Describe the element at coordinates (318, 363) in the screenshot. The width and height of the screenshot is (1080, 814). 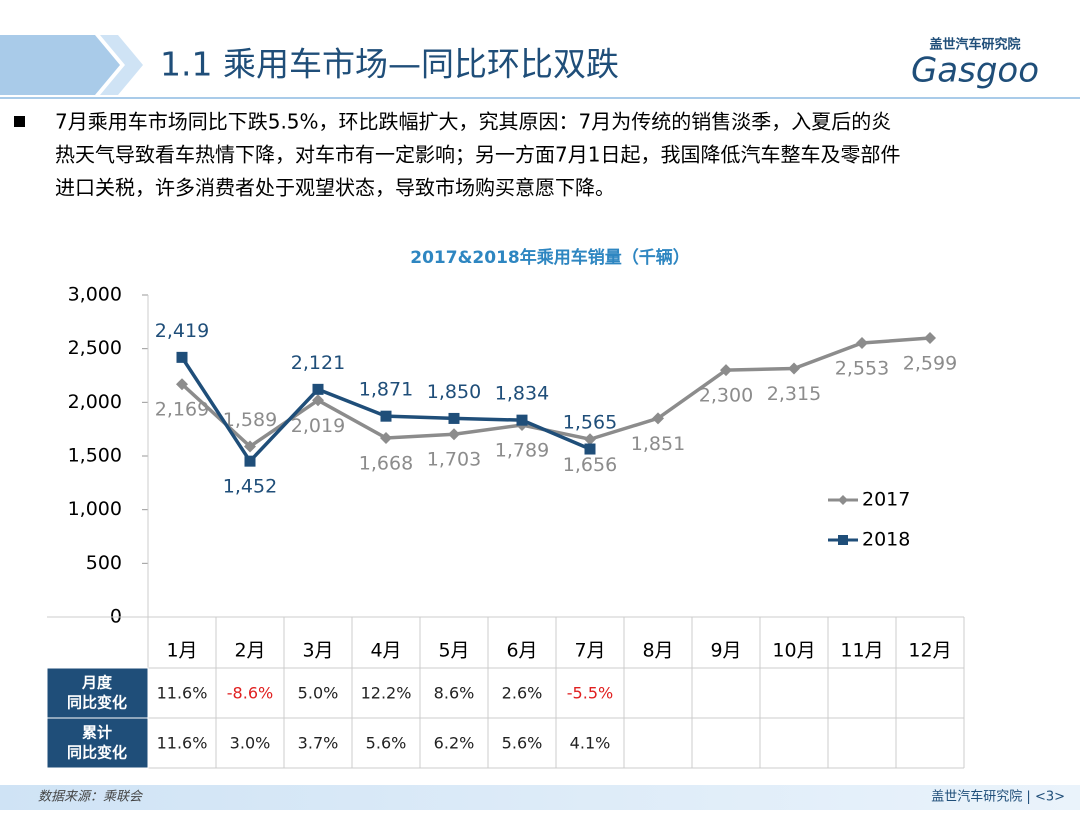
I see `value-label: 2,121` at that location.